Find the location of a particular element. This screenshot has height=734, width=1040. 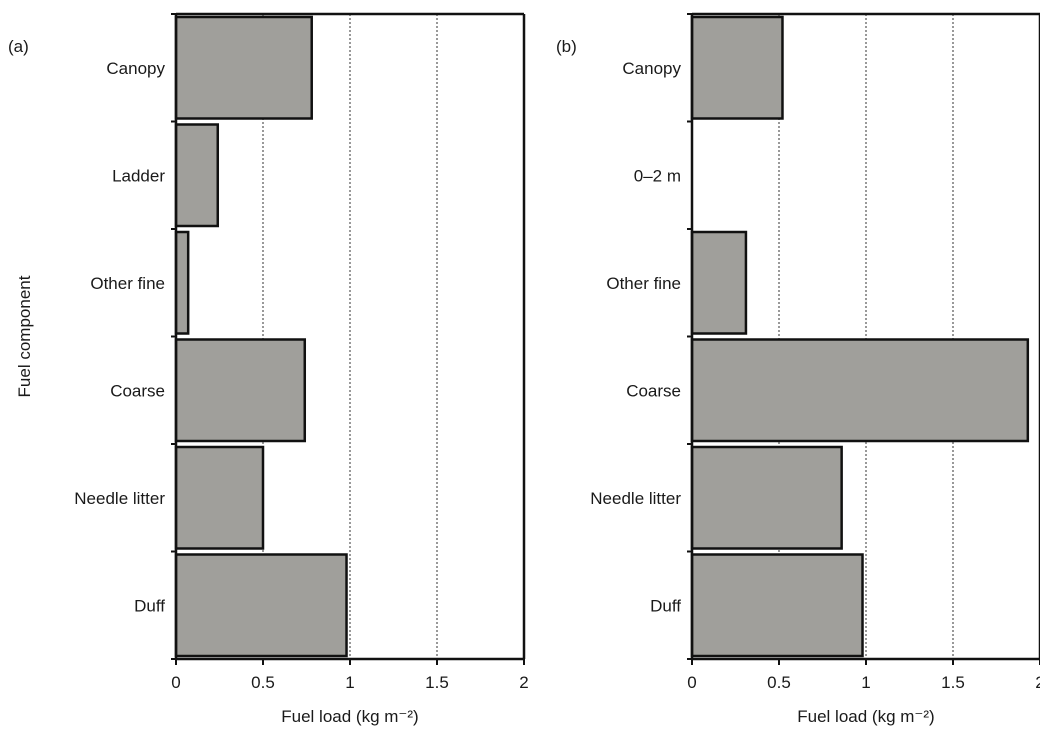

y-axis-title: Fuel component is located at coordinates (24, 336).